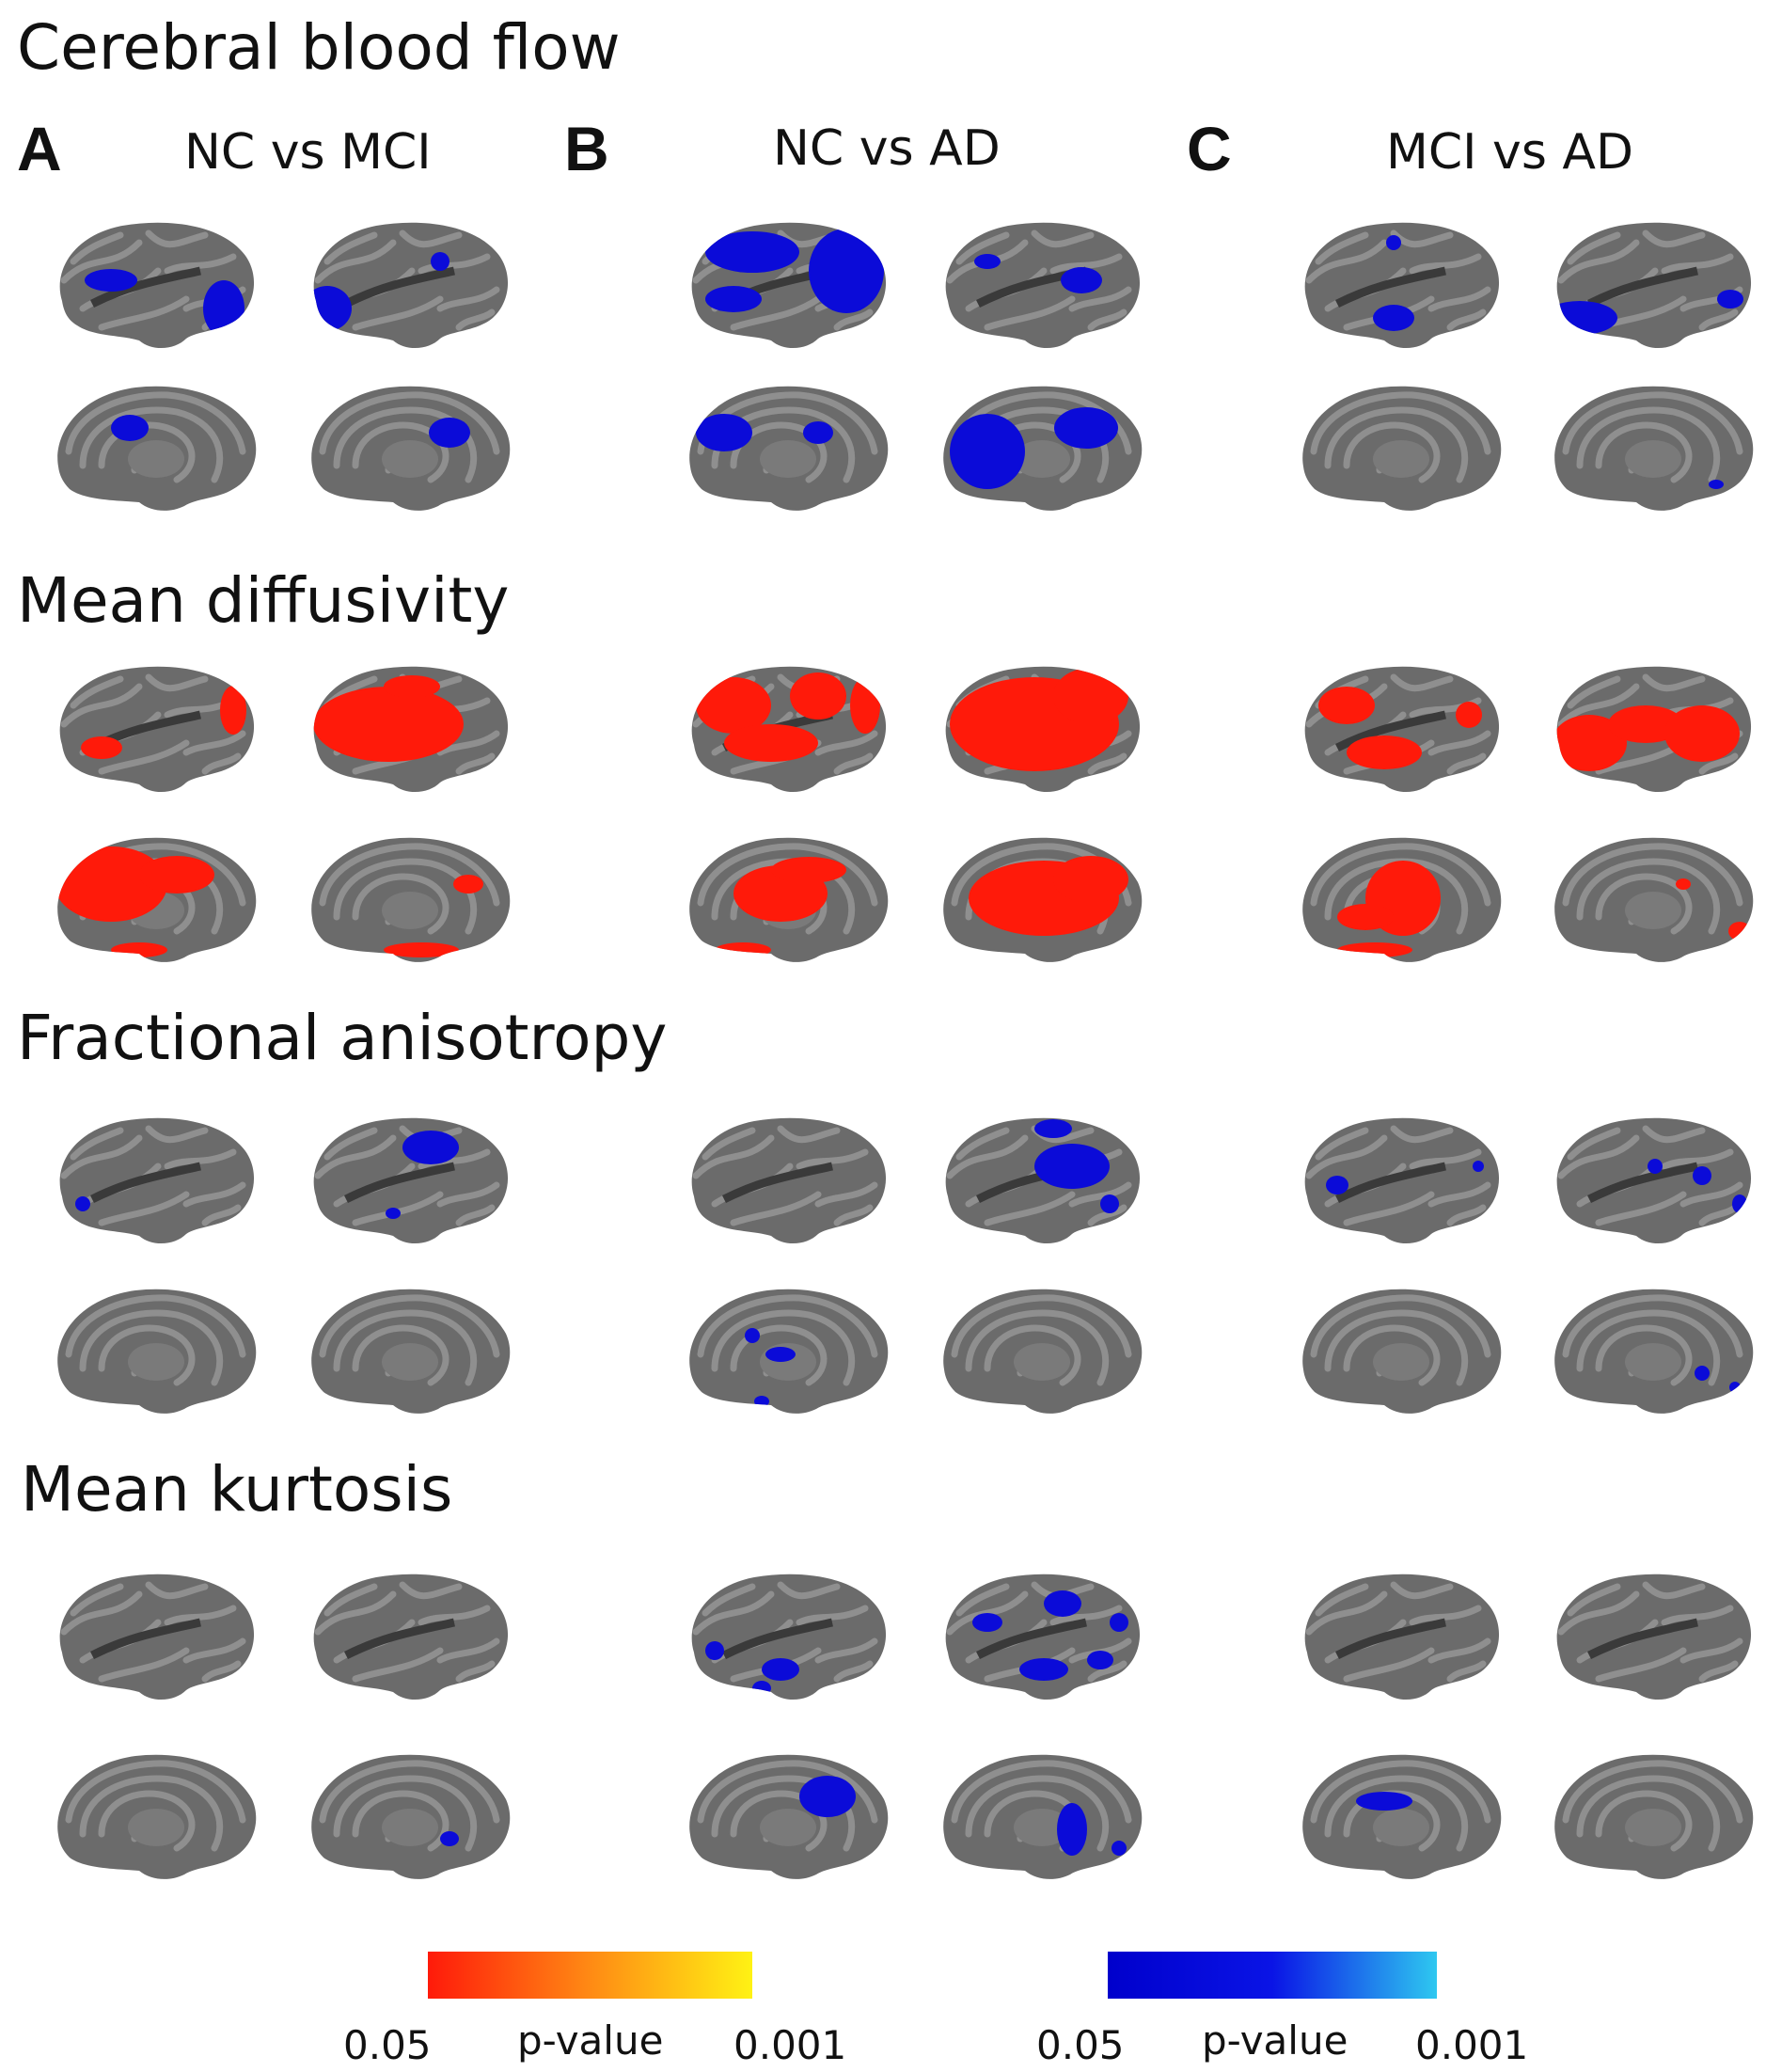 Image resolution: width=1766 pixels, height=2072 pixels. Describe the element at coordinates (1275, 2040) in the screenshot. I see `colorbar-blue-title: p-value` at that location.